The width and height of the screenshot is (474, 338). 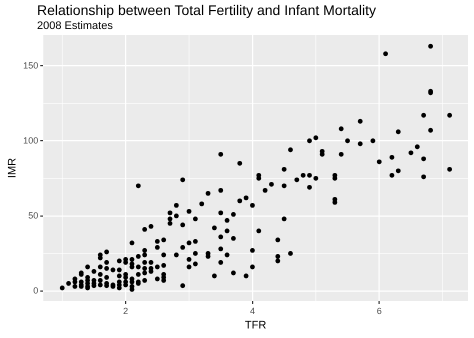 What do you see at coordinates (30, 65) in the screenshot?
I see `y-tick-label: 150` at bounding box center [30, 65].